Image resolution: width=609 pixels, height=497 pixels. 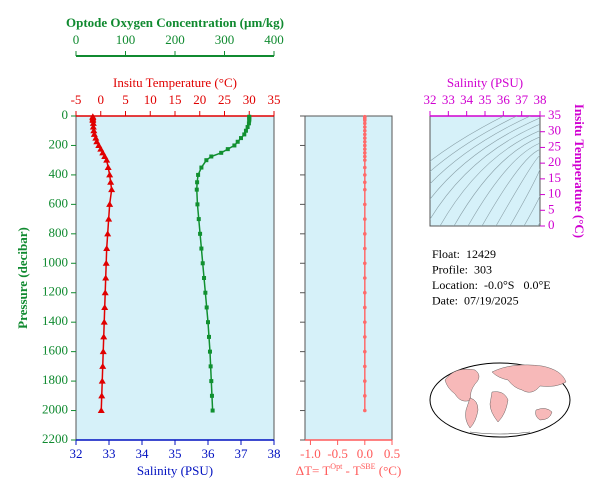 I want to click on x-tick-label: 100, so click(x=126, y=39).